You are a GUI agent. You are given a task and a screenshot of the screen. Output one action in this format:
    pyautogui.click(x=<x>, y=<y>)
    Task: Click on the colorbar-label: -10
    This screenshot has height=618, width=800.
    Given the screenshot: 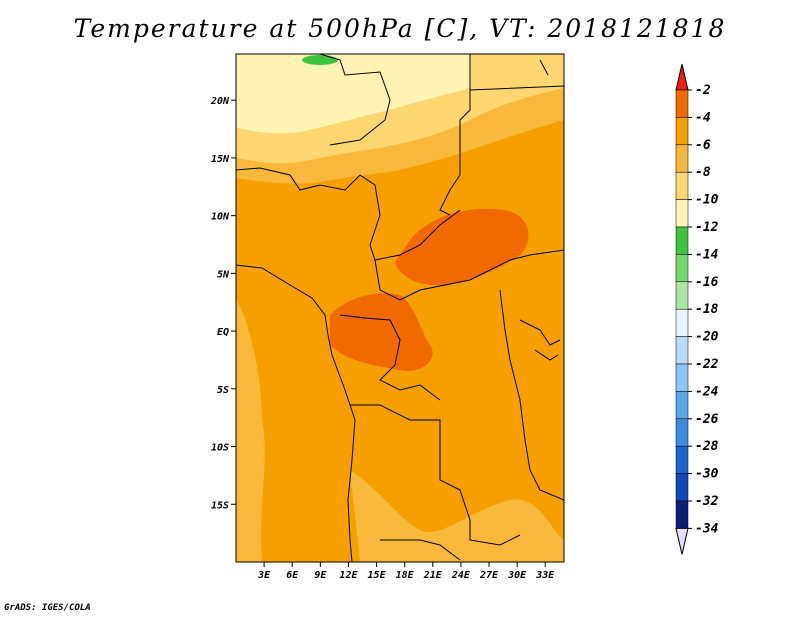 What is the action you would take?
    pyautogui.click(x=707, y=200)
    